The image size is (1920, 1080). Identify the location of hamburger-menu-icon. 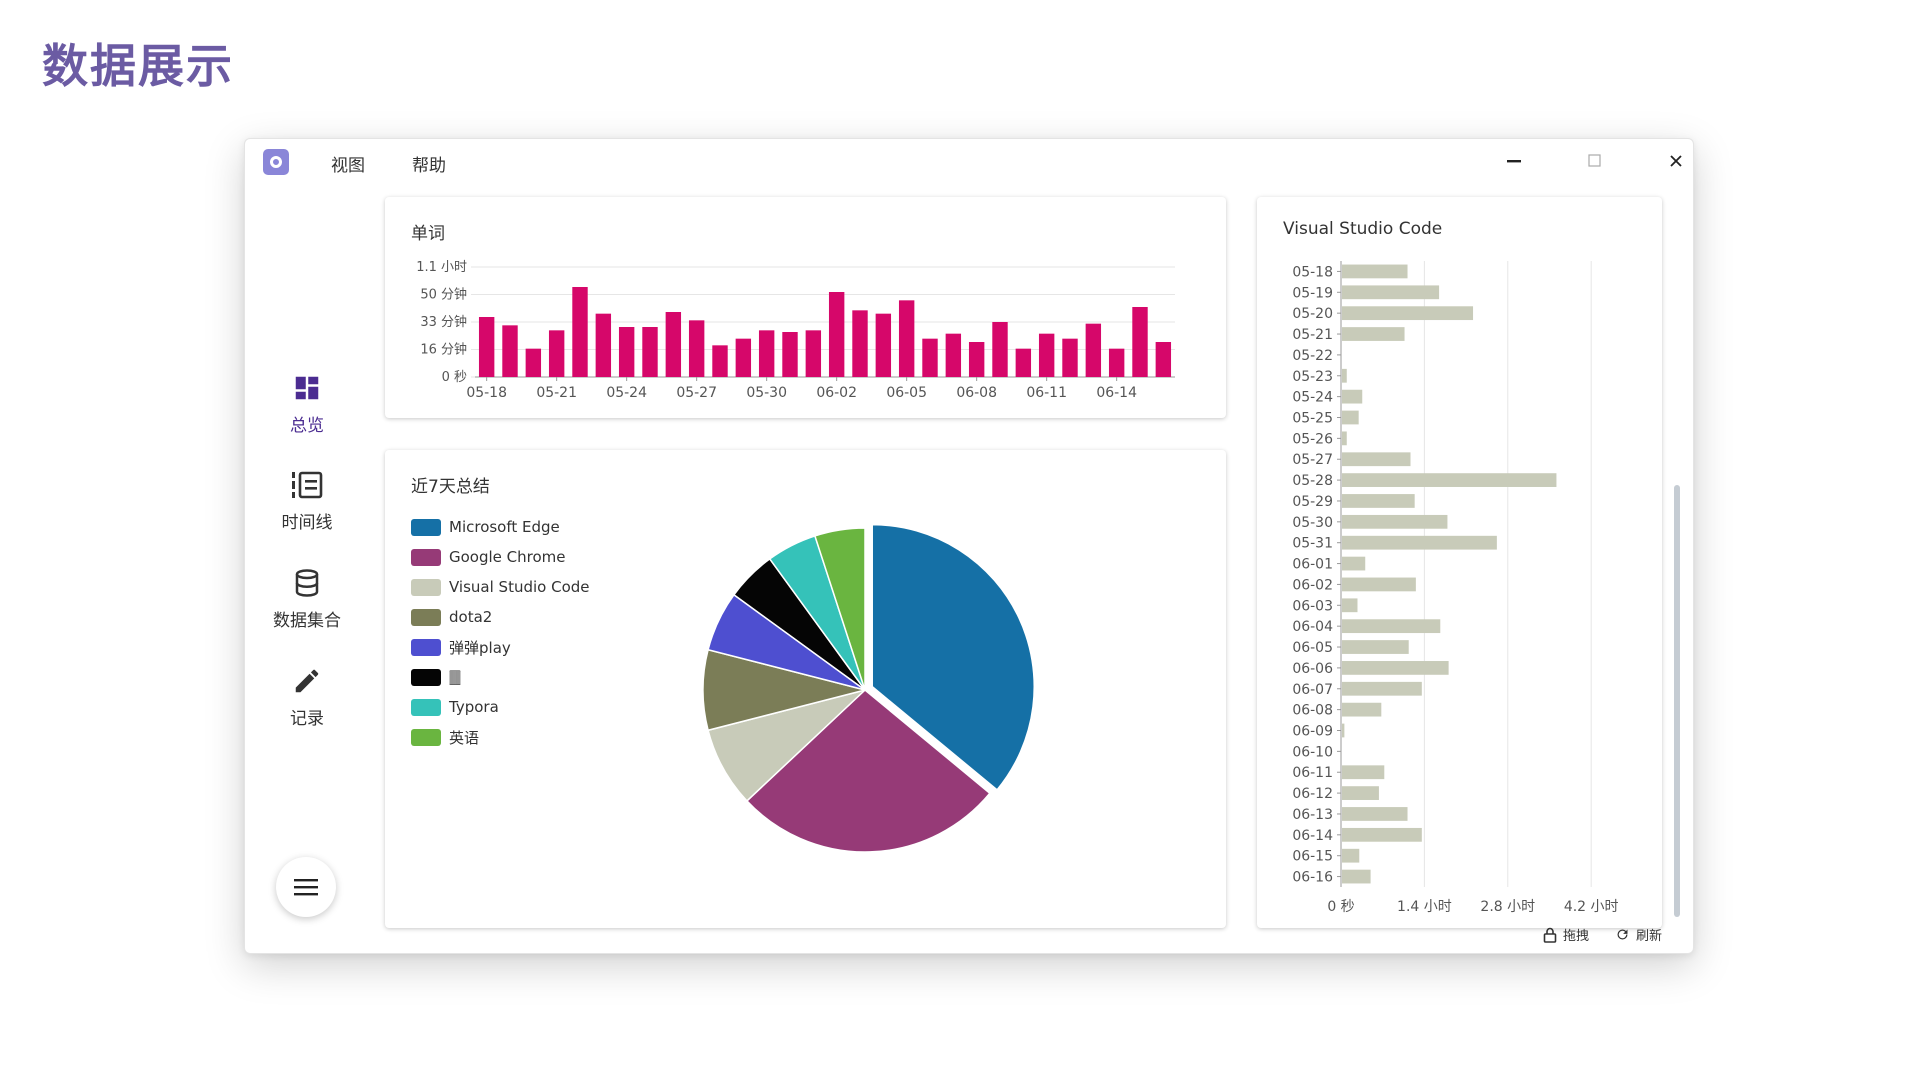
(306, 887).